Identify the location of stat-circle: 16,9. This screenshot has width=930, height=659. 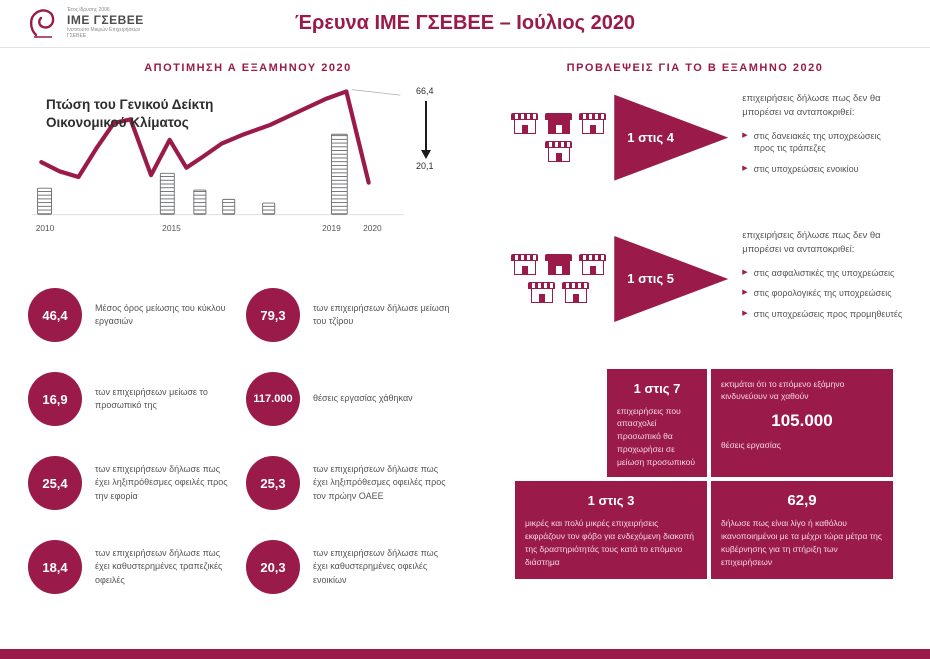
(55, 399).